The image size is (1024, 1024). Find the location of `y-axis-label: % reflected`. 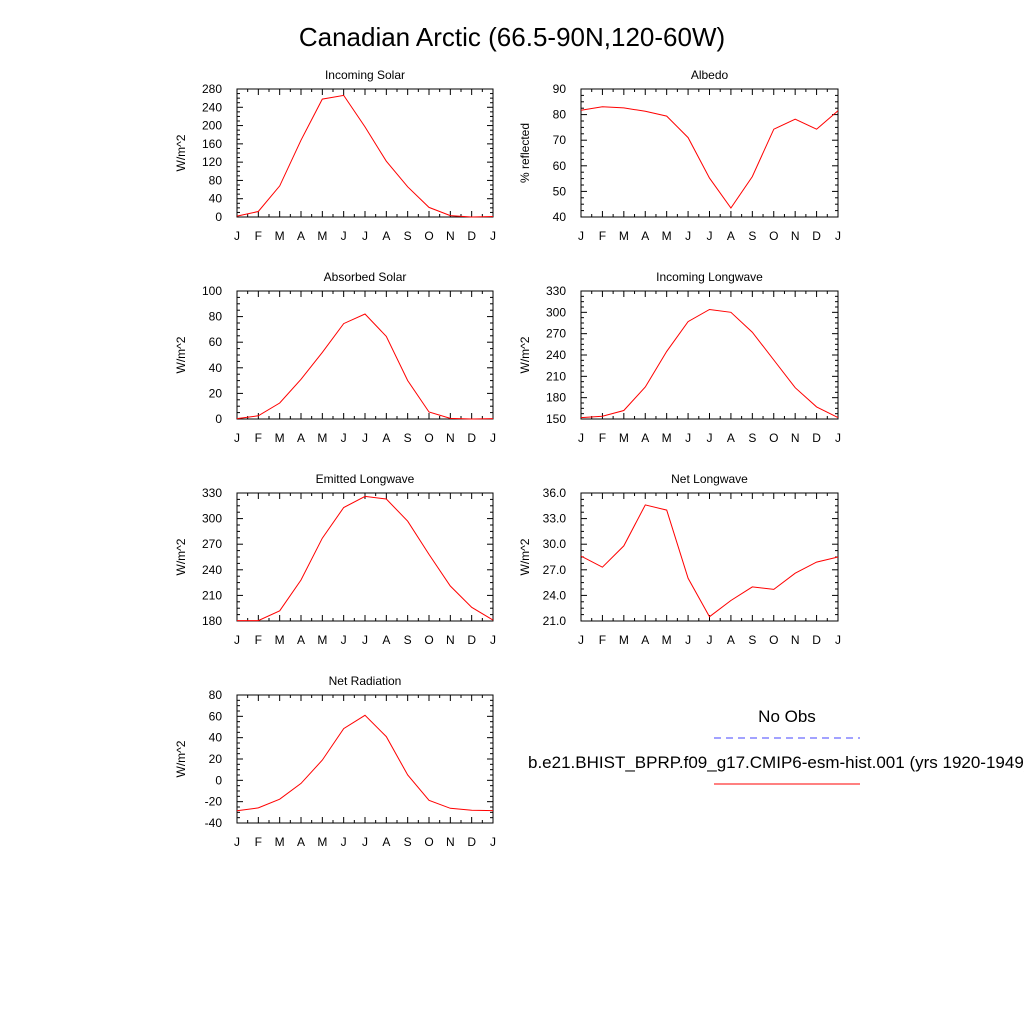

y-axis-label: % reflected is located at coordinates (525, 153).